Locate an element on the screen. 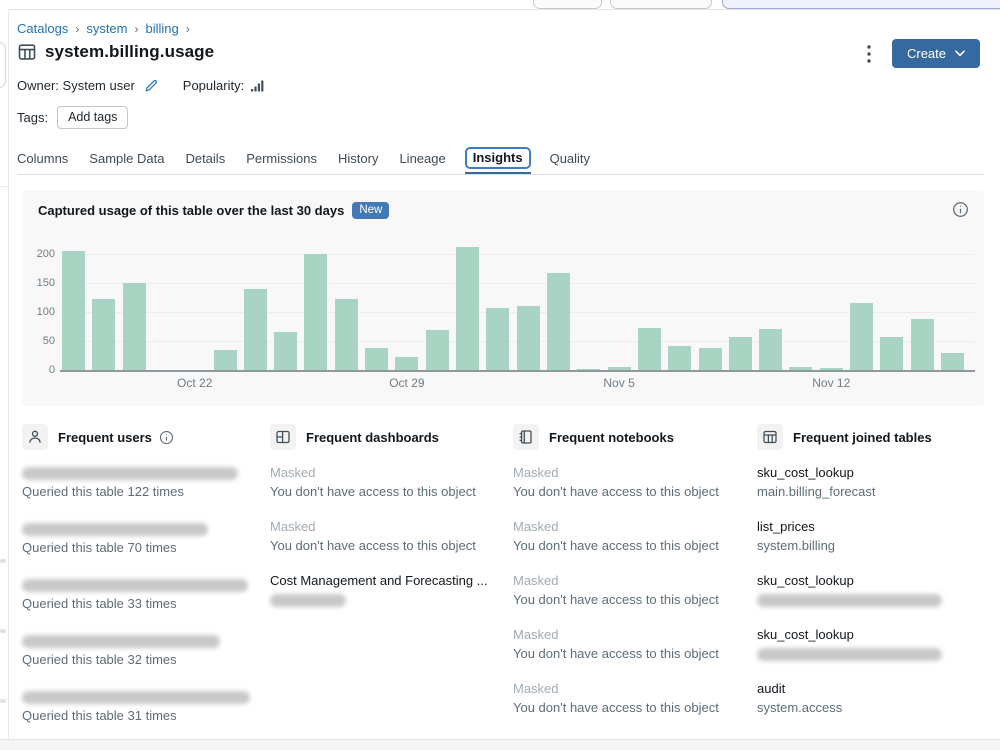 The height and width of the screenshot is (750, 1000). tags-label: Tags: is located at coordinates (33, 117).